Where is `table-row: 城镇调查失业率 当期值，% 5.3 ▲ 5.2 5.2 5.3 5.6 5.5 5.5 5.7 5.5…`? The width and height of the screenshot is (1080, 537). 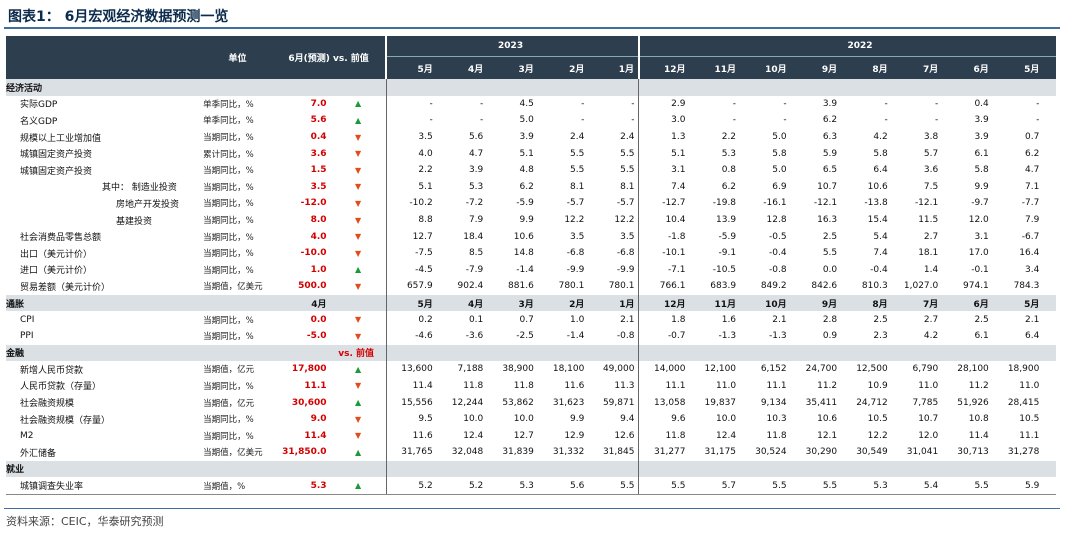
table-row: 城镇调查失业率 当期值，% 5.3 ▲ 5.2 5.2 5.3 5.6 5.5 5.5 5.7 5.5… is located at coordinates (531, 486).